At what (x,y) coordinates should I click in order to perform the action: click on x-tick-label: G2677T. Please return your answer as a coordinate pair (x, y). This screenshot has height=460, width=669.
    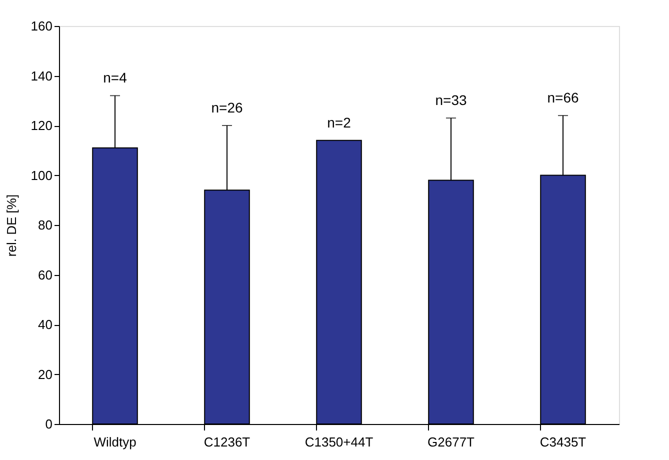
    Looking at the image, I should click on (451, 442).